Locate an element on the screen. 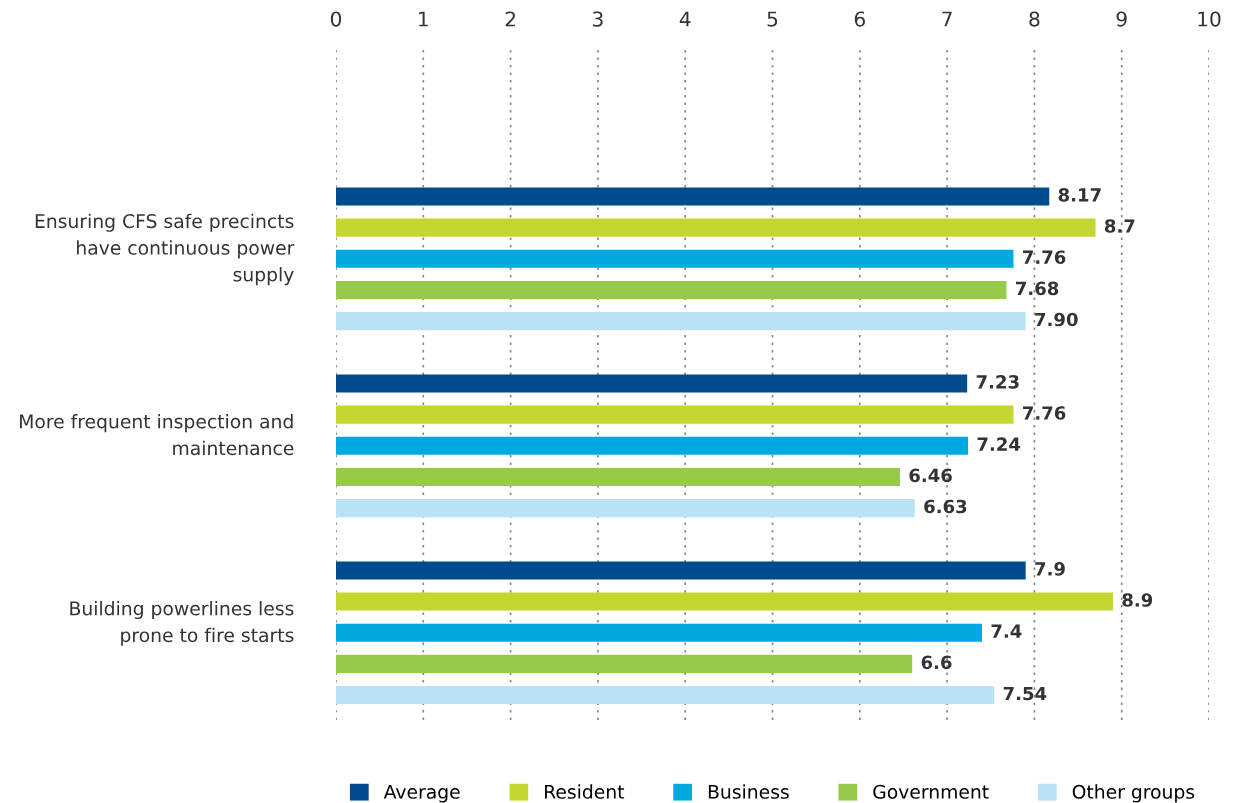 The width and height of the screenshot is (1237, 803). data-label: 7.24 is located at coordinates (999, 444).